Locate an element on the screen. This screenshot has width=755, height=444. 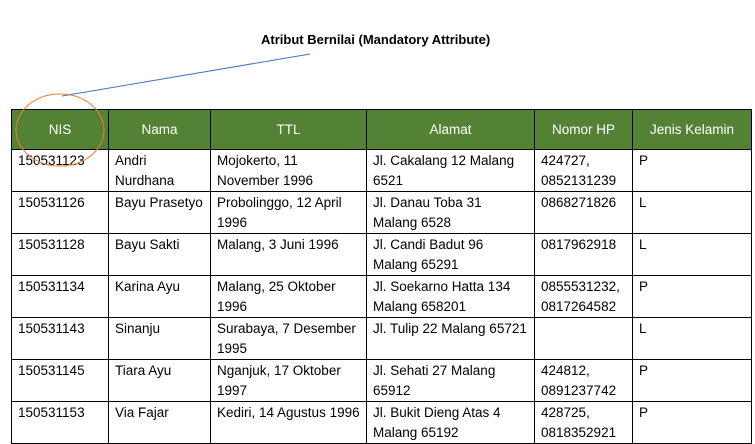
cell-alamat: Jl. Cakalang 12 Malang 6521 is located at coordinates (450, 170).